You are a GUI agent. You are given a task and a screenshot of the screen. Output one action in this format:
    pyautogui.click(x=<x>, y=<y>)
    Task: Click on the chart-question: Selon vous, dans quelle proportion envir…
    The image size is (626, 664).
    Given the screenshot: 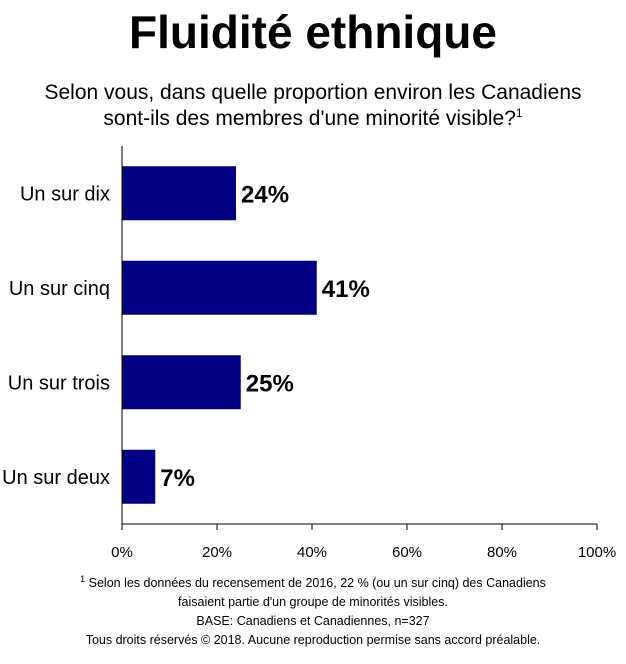 What is the action you would take?
    pyautogui.click(x=313, y=106)
    